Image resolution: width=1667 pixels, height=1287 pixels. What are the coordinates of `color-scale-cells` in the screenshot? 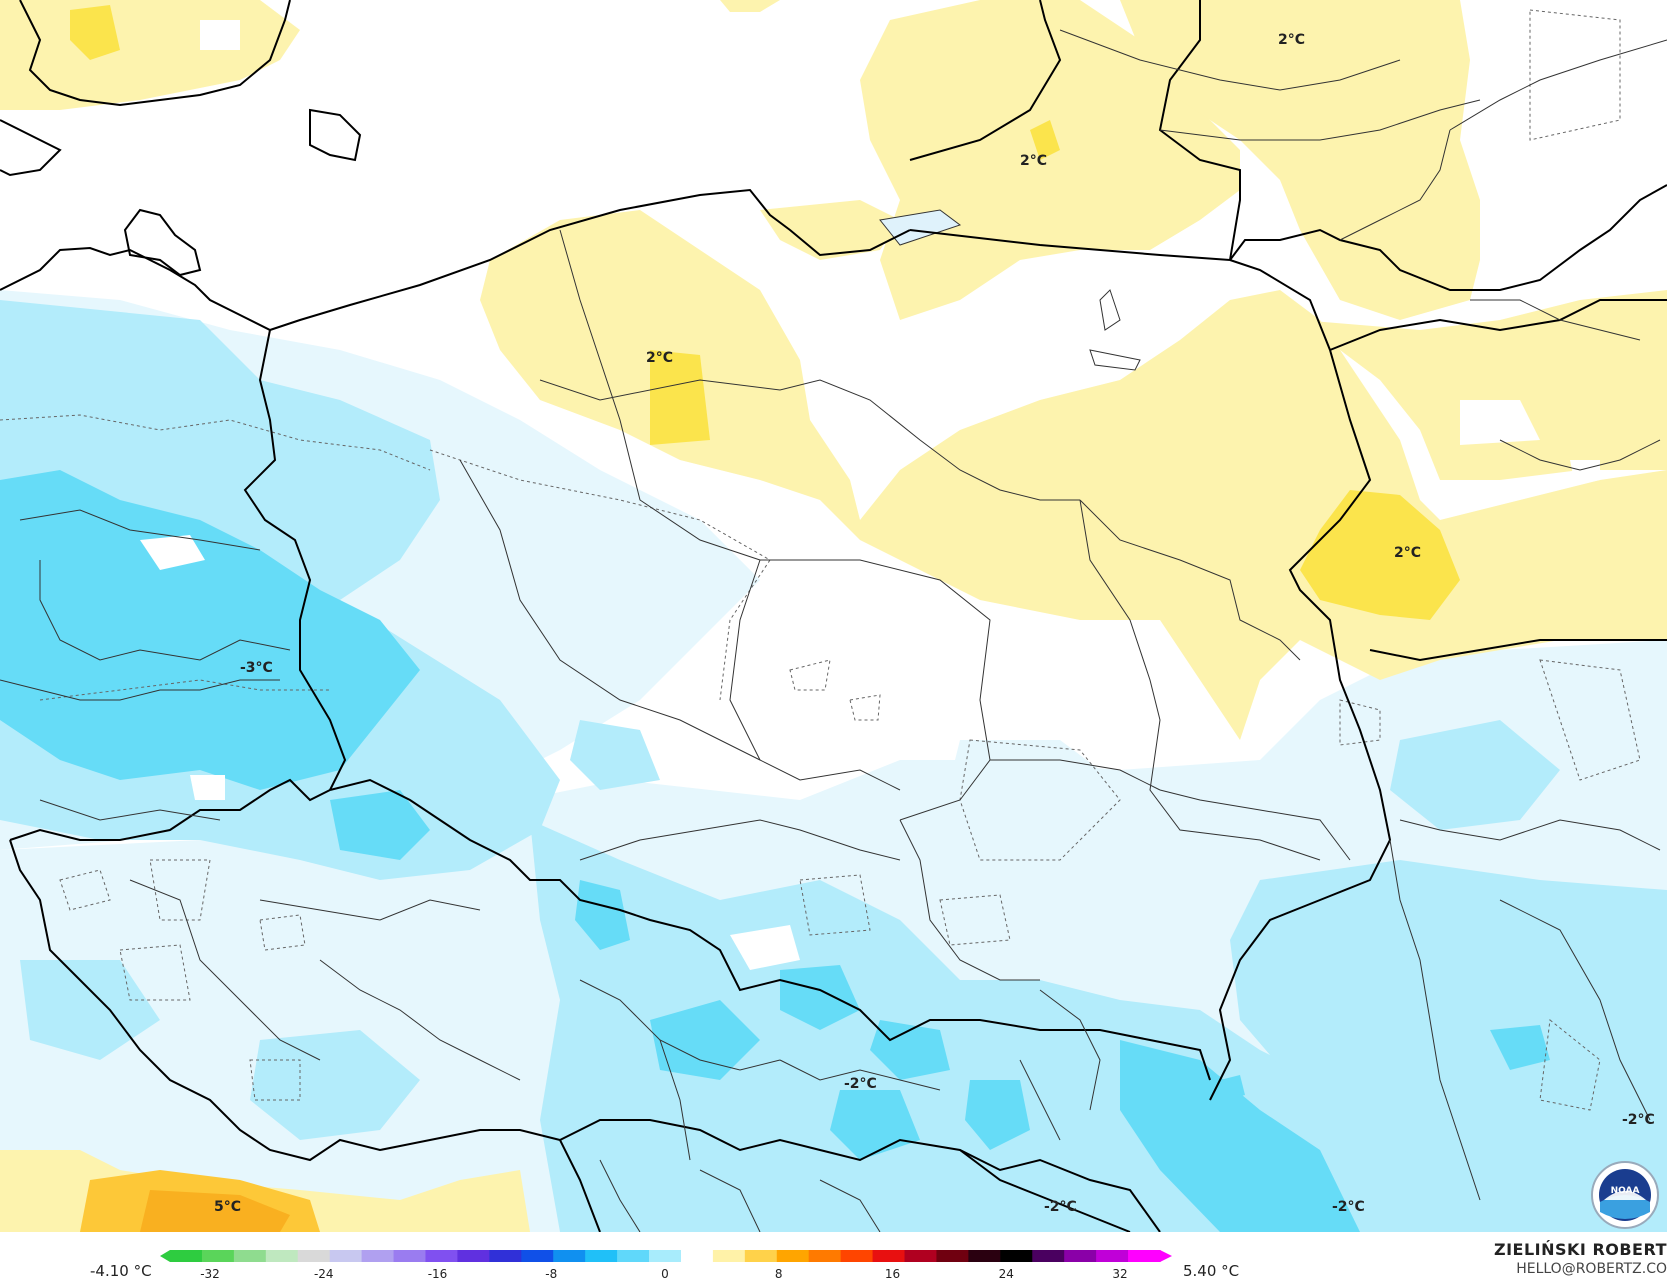 It's located at (666, 1256).